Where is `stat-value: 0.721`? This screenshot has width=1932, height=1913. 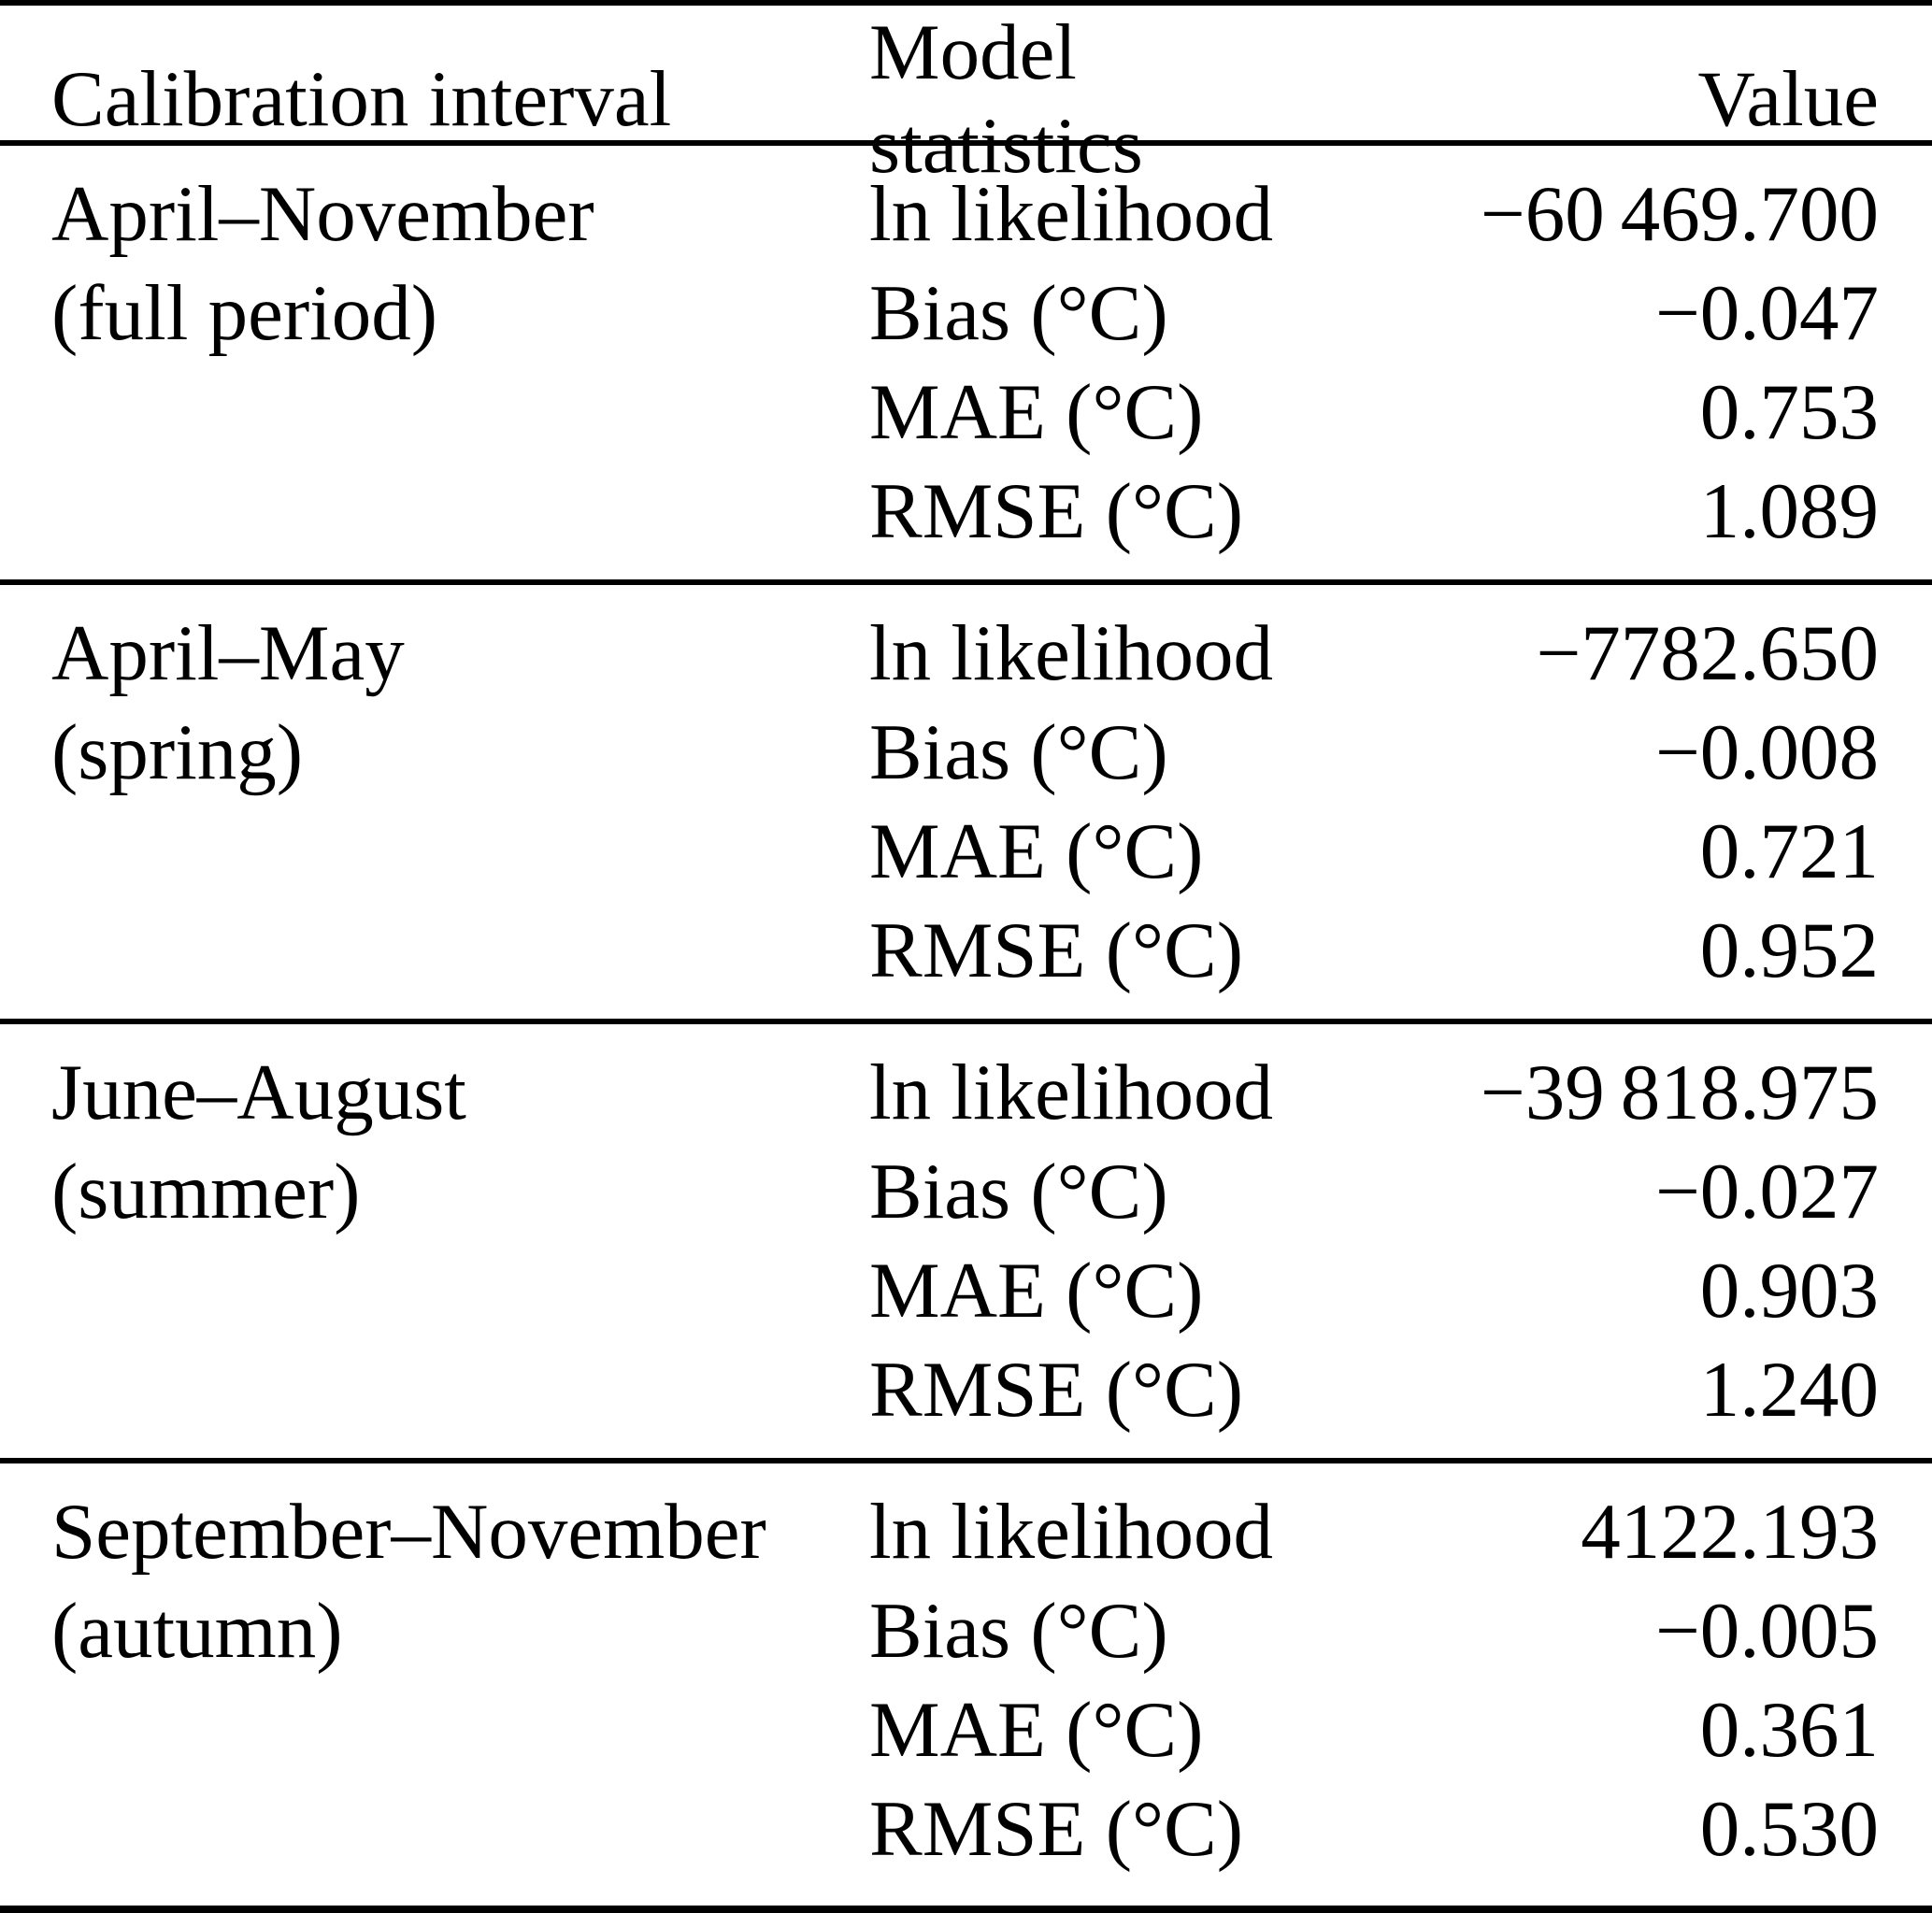
stat-value: 0.721 is located at coordinates (1789, 851).